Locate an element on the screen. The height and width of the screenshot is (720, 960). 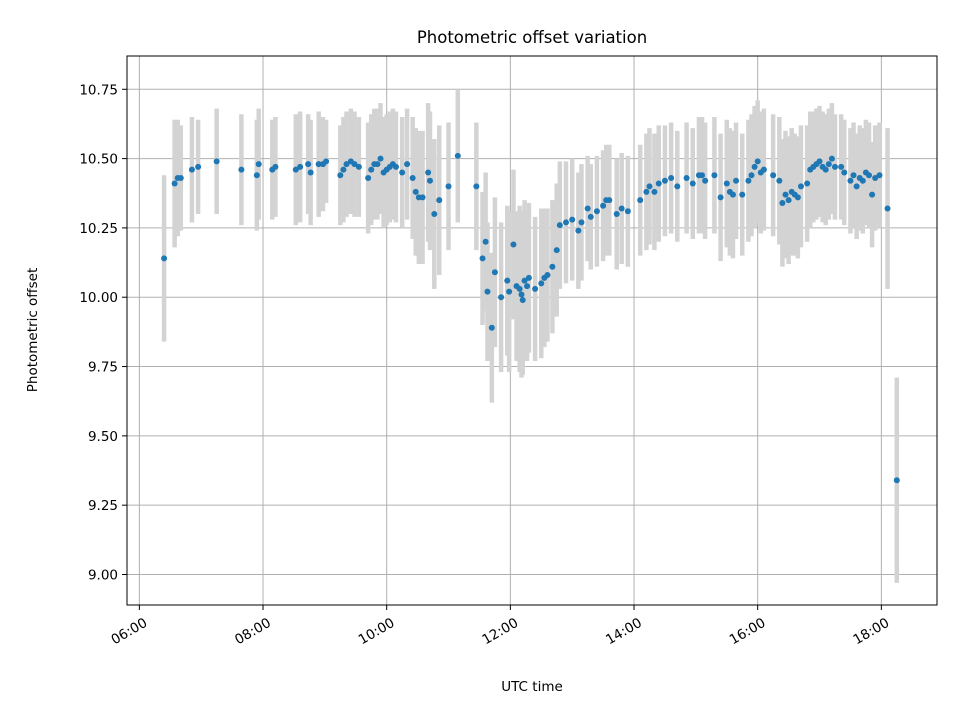
y-tick-label: 9.50 is located at coordinates (103, 437).